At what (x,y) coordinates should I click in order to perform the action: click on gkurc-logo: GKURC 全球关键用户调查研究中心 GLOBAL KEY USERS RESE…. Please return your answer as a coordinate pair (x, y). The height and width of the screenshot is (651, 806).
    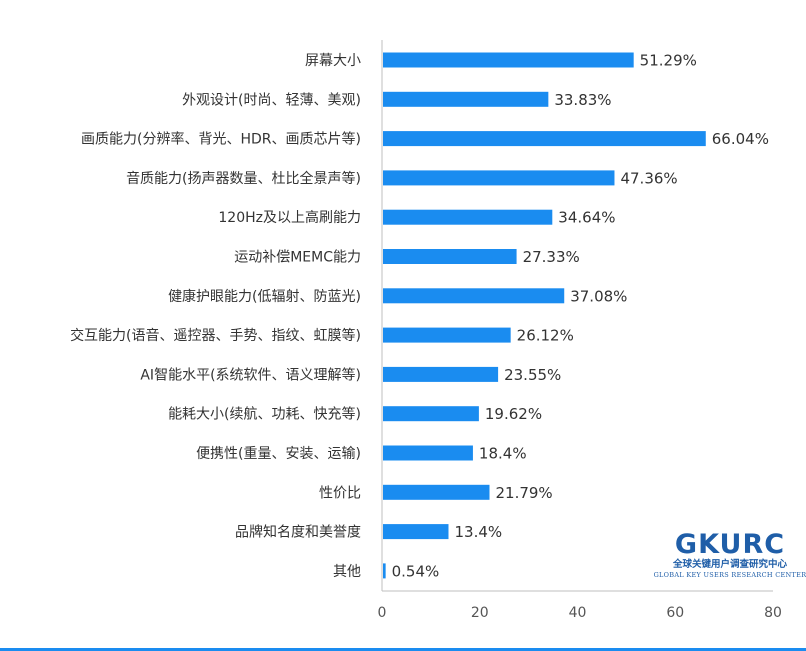
    Looking at the image, I should click on (730, 554).